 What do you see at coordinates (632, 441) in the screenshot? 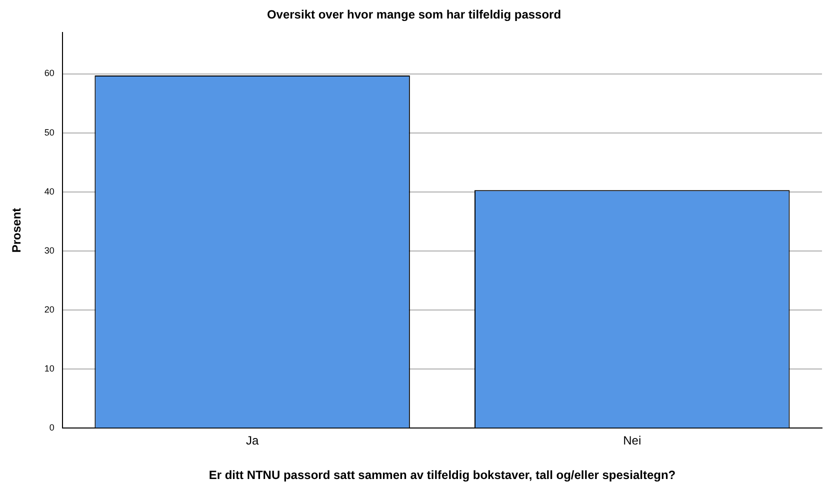
I see `x-tick-label: Nei` at bounding box center [632, 441].